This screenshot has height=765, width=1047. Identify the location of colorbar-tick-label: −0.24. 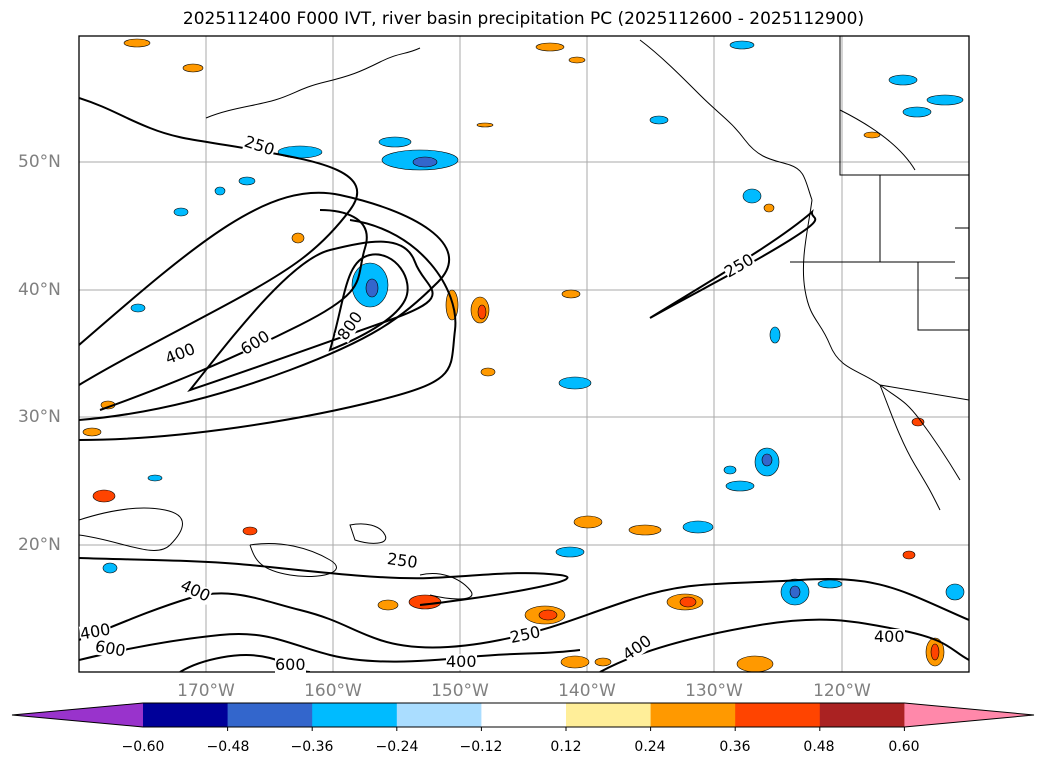
(397, 747).